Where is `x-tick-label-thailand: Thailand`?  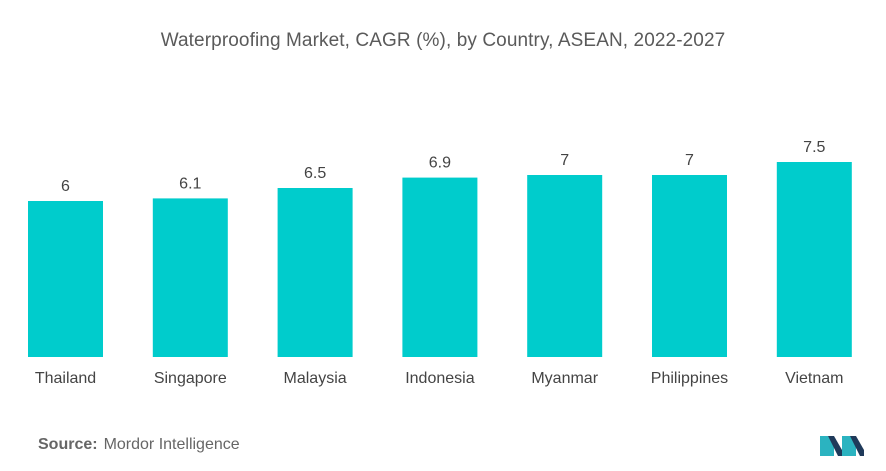
x-tick-label-thailand: Thailand is located at coordinates (65, 378).